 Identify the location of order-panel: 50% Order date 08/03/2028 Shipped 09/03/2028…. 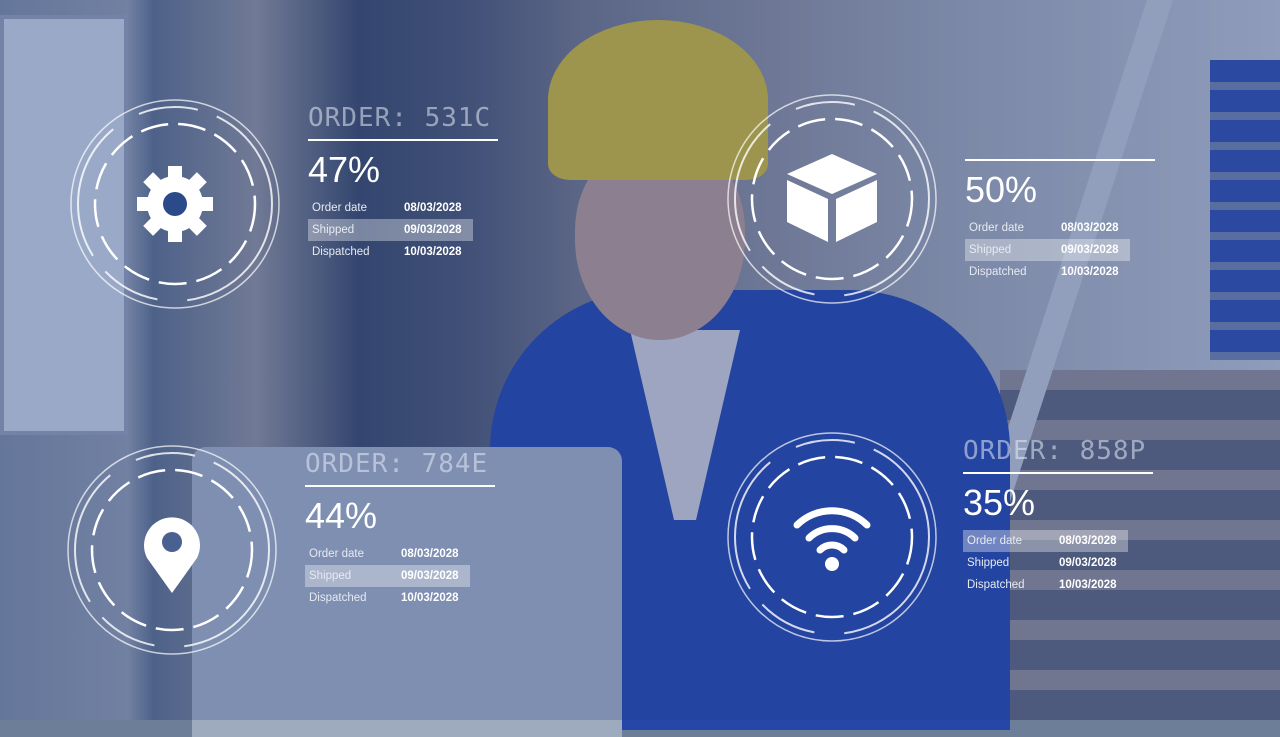
(1062, 203).